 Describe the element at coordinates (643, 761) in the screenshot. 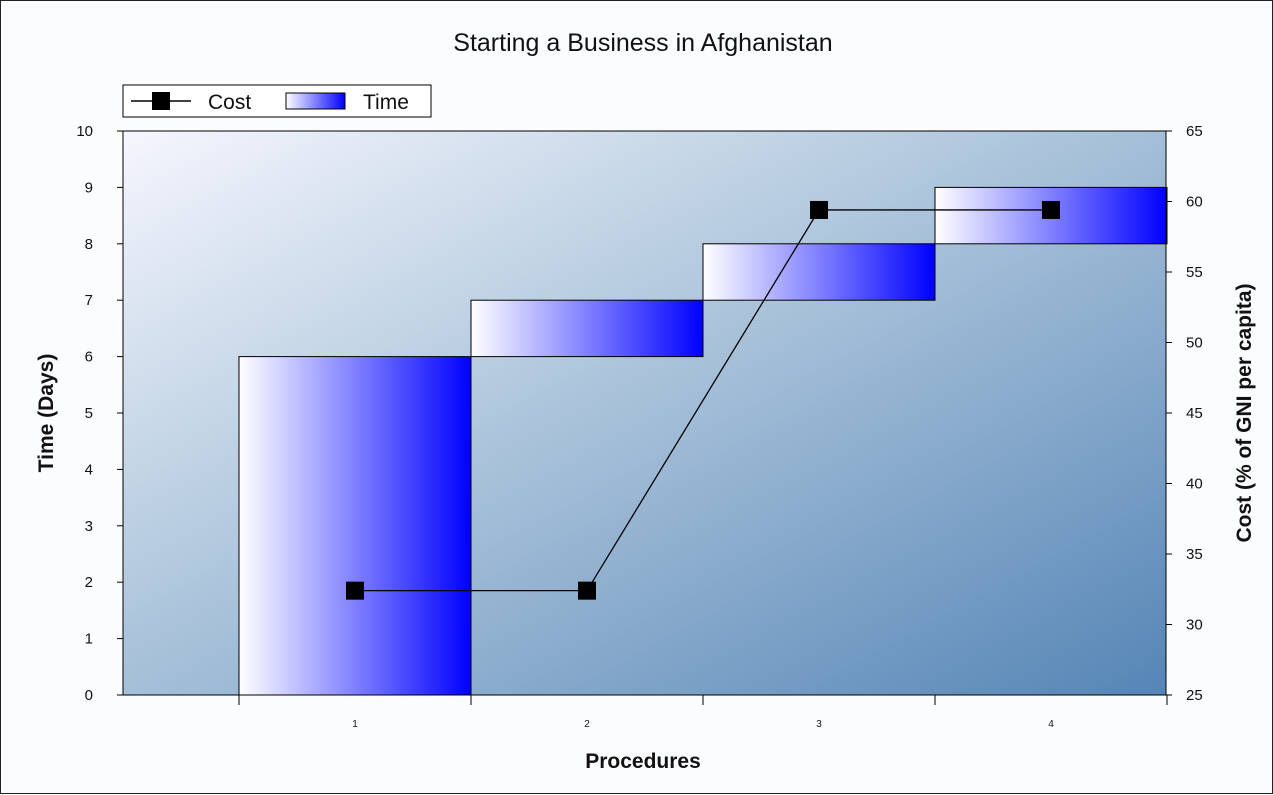

I see `x-axis-title: Procedures` at that location.